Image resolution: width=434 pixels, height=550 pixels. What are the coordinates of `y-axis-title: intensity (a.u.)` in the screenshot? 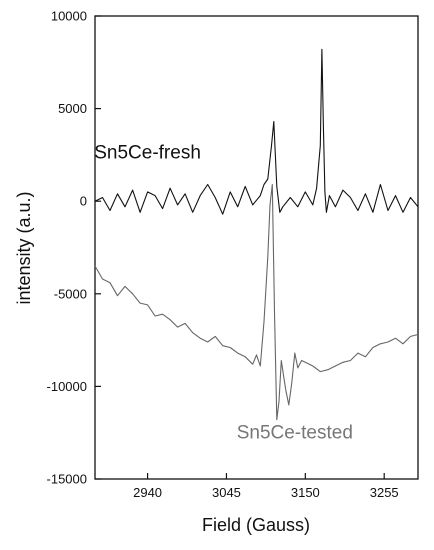 It's located at (24, 247).